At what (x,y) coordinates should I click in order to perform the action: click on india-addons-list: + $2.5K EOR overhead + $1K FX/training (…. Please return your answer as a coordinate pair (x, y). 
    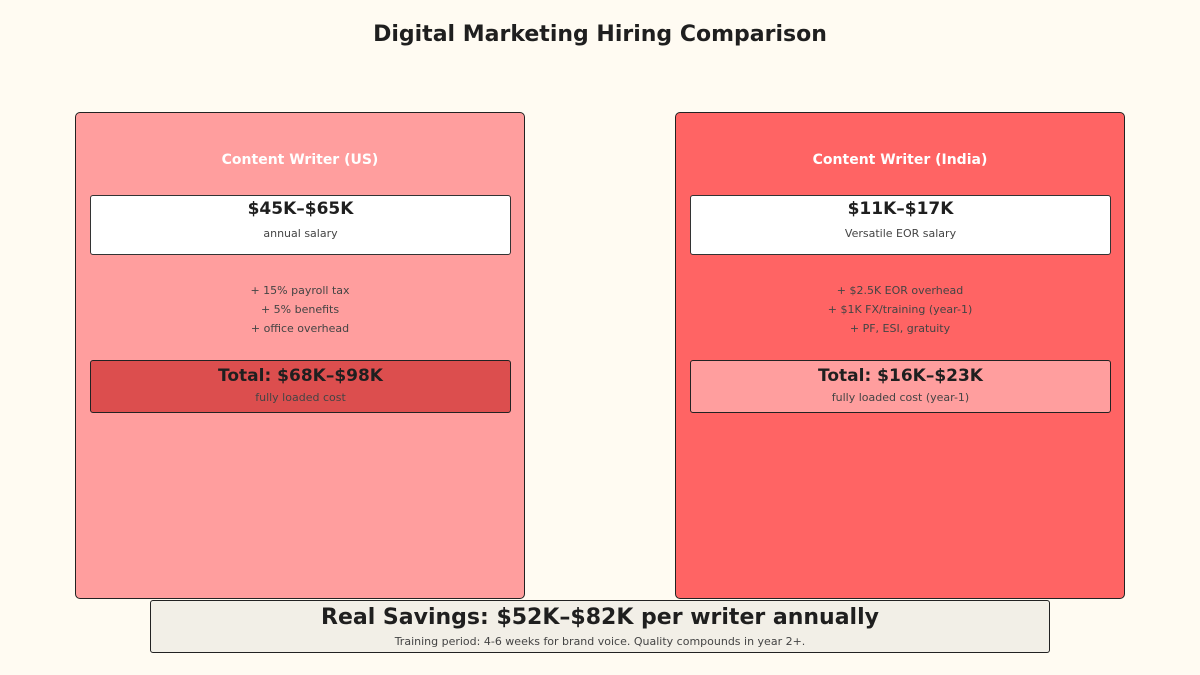
    Looking at the image, I should click on (900, 309).